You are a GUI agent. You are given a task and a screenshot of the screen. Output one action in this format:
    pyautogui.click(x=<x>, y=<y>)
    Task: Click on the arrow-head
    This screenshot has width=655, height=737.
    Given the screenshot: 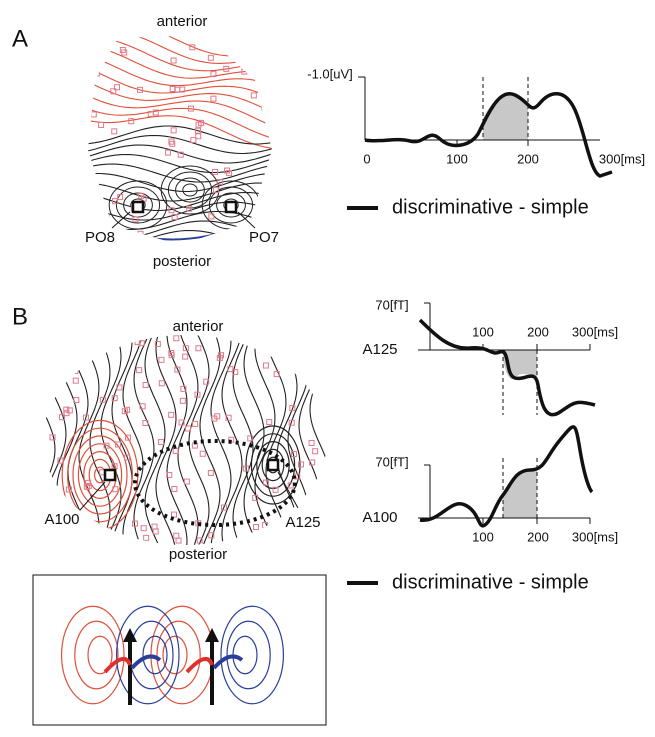 What is the action you would take?
    pyautogui.click(x=212, y=635)
    